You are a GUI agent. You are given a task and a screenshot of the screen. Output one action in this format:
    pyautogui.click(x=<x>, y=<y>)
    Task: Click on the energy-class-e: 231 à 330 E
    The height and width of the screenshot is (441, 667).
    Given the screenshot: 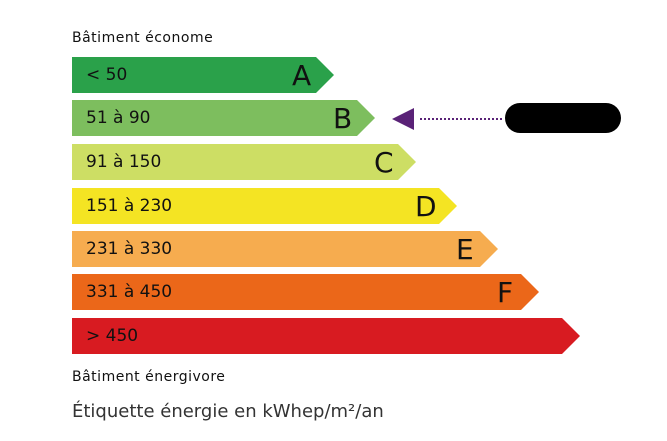 What is the action you would take?
    pyautogui.click(x=285, y=249)
    